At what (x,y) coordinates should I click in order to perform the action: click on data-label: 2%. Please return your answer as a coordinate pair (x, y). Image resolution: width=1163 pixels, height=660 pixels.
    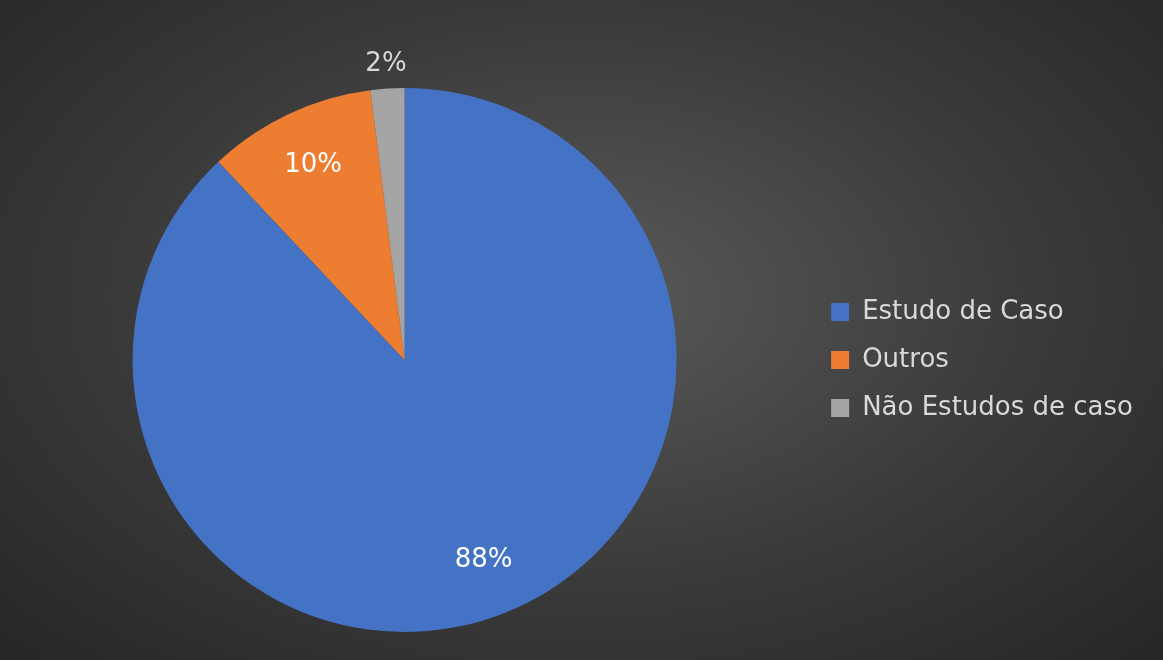
    Looking at the image, I should click on (386, 62).